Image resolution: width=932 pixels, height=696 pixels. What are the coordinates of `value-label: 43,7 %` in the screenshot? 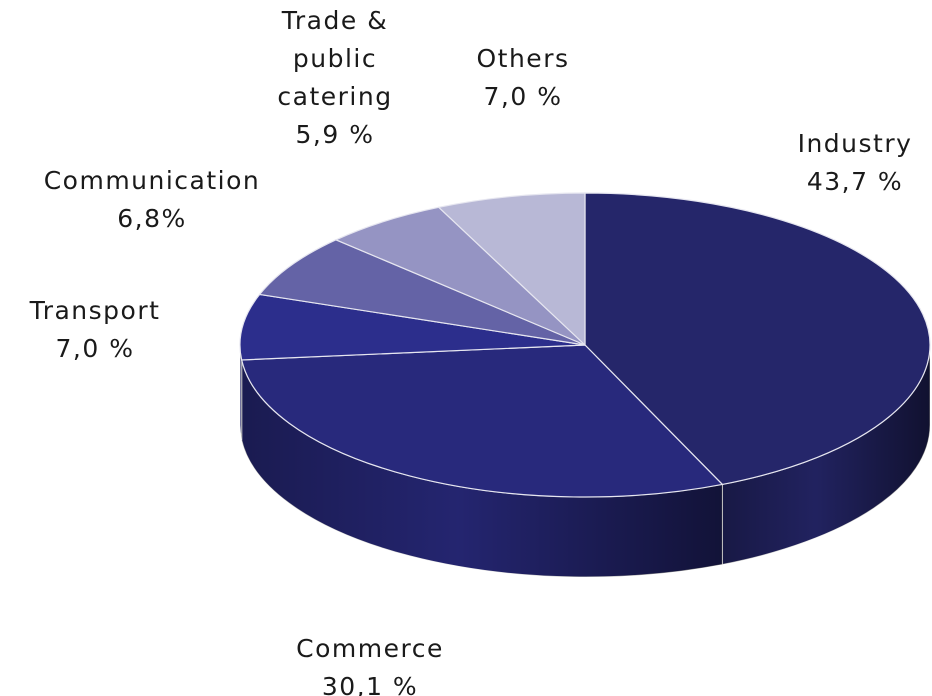 It's located at (855, 181).